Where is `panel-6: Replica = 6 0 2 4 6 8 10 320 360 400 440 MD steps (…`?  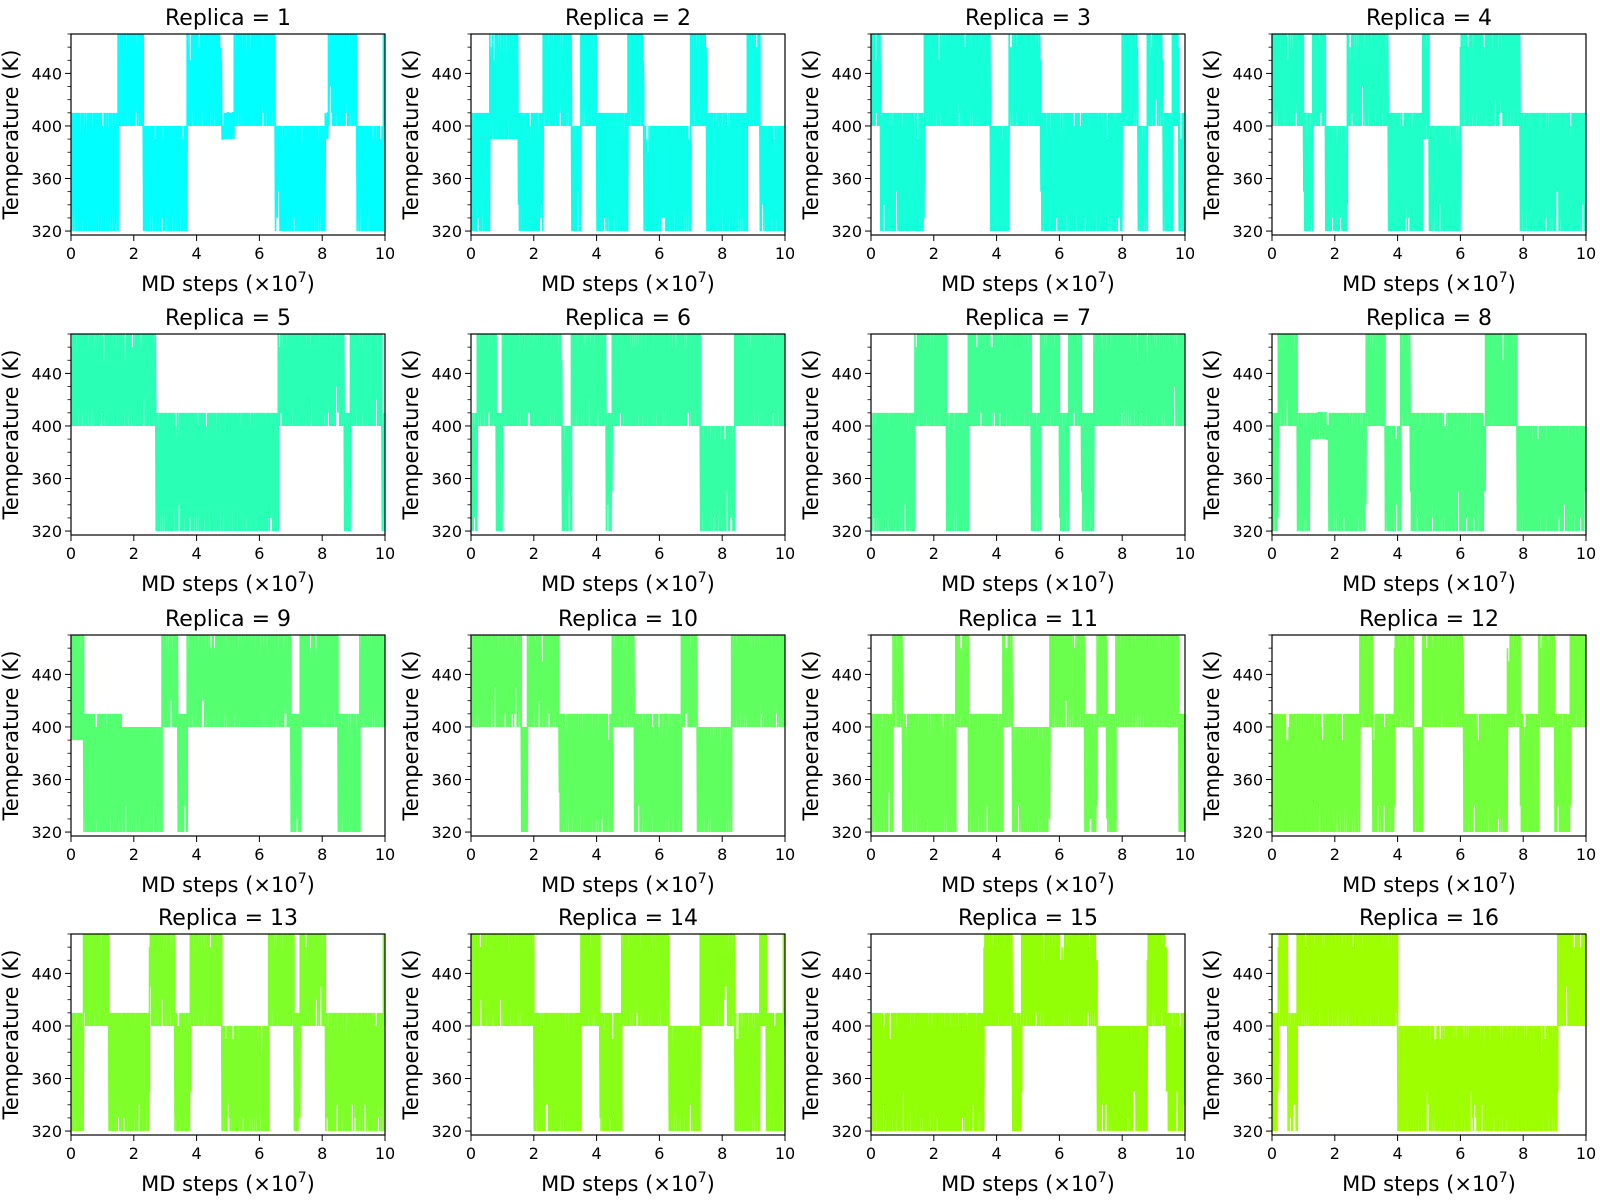 panel-6: Replica = 6 0 2 4 6 8 10 320 360 400 440 MD steps (… is located at coordinates (597, 451).